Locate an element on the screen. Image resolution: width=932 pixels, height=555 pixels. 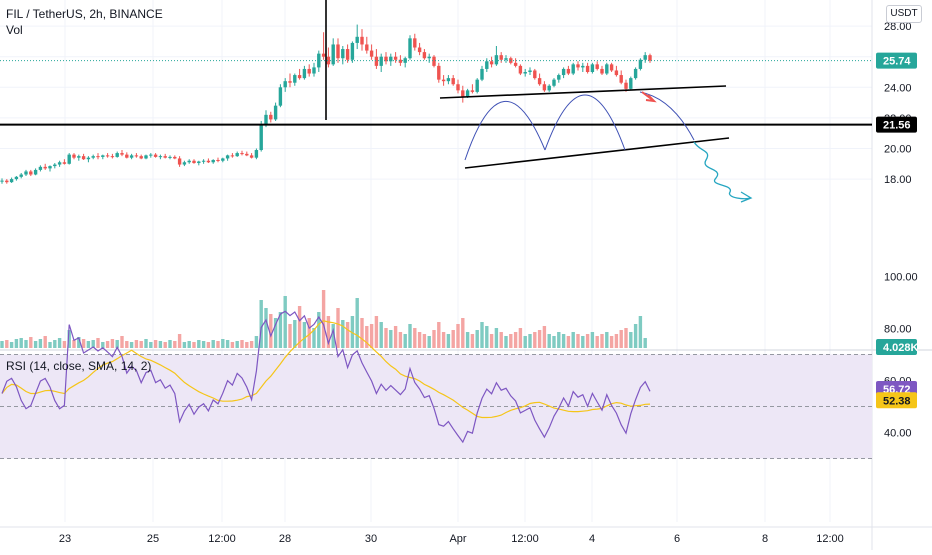
arc-left is located at coordinates (505, 131).